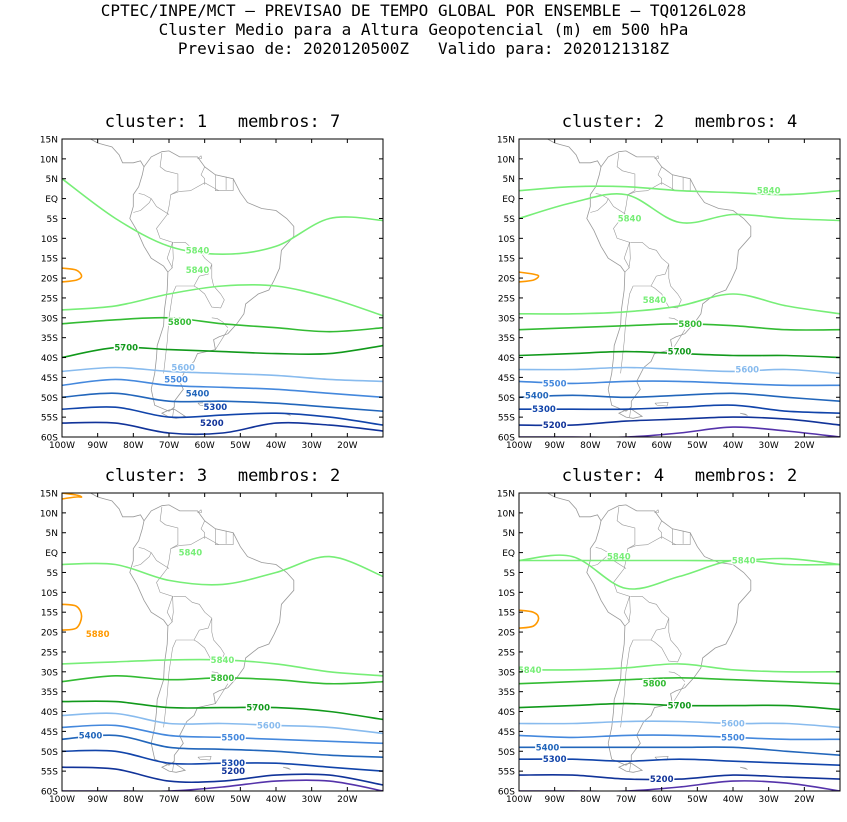 The image size is (847, 822). I want to click on lat-label: 50S, so click(506, 753).